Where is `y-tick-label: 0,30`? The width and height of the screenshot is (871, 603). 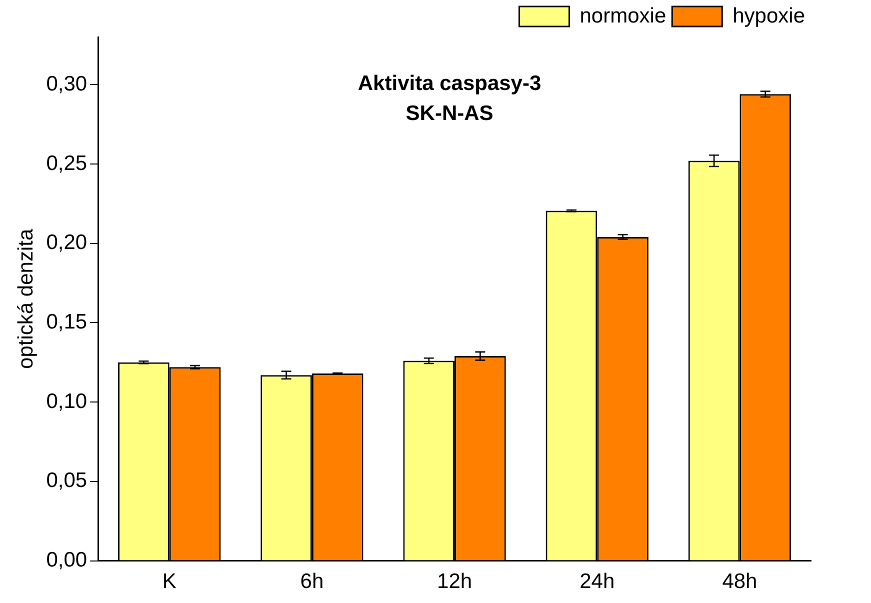 y-tick-label: 0,30 is located at coordinates (67, 84).